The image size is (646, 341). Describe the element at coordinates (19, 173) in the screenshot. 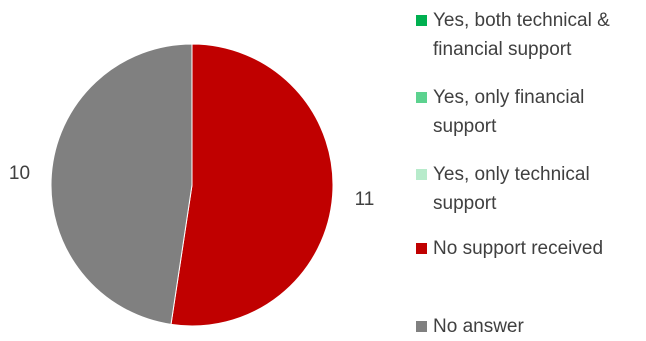

I see `data-label-no-answer: 10` at that location.